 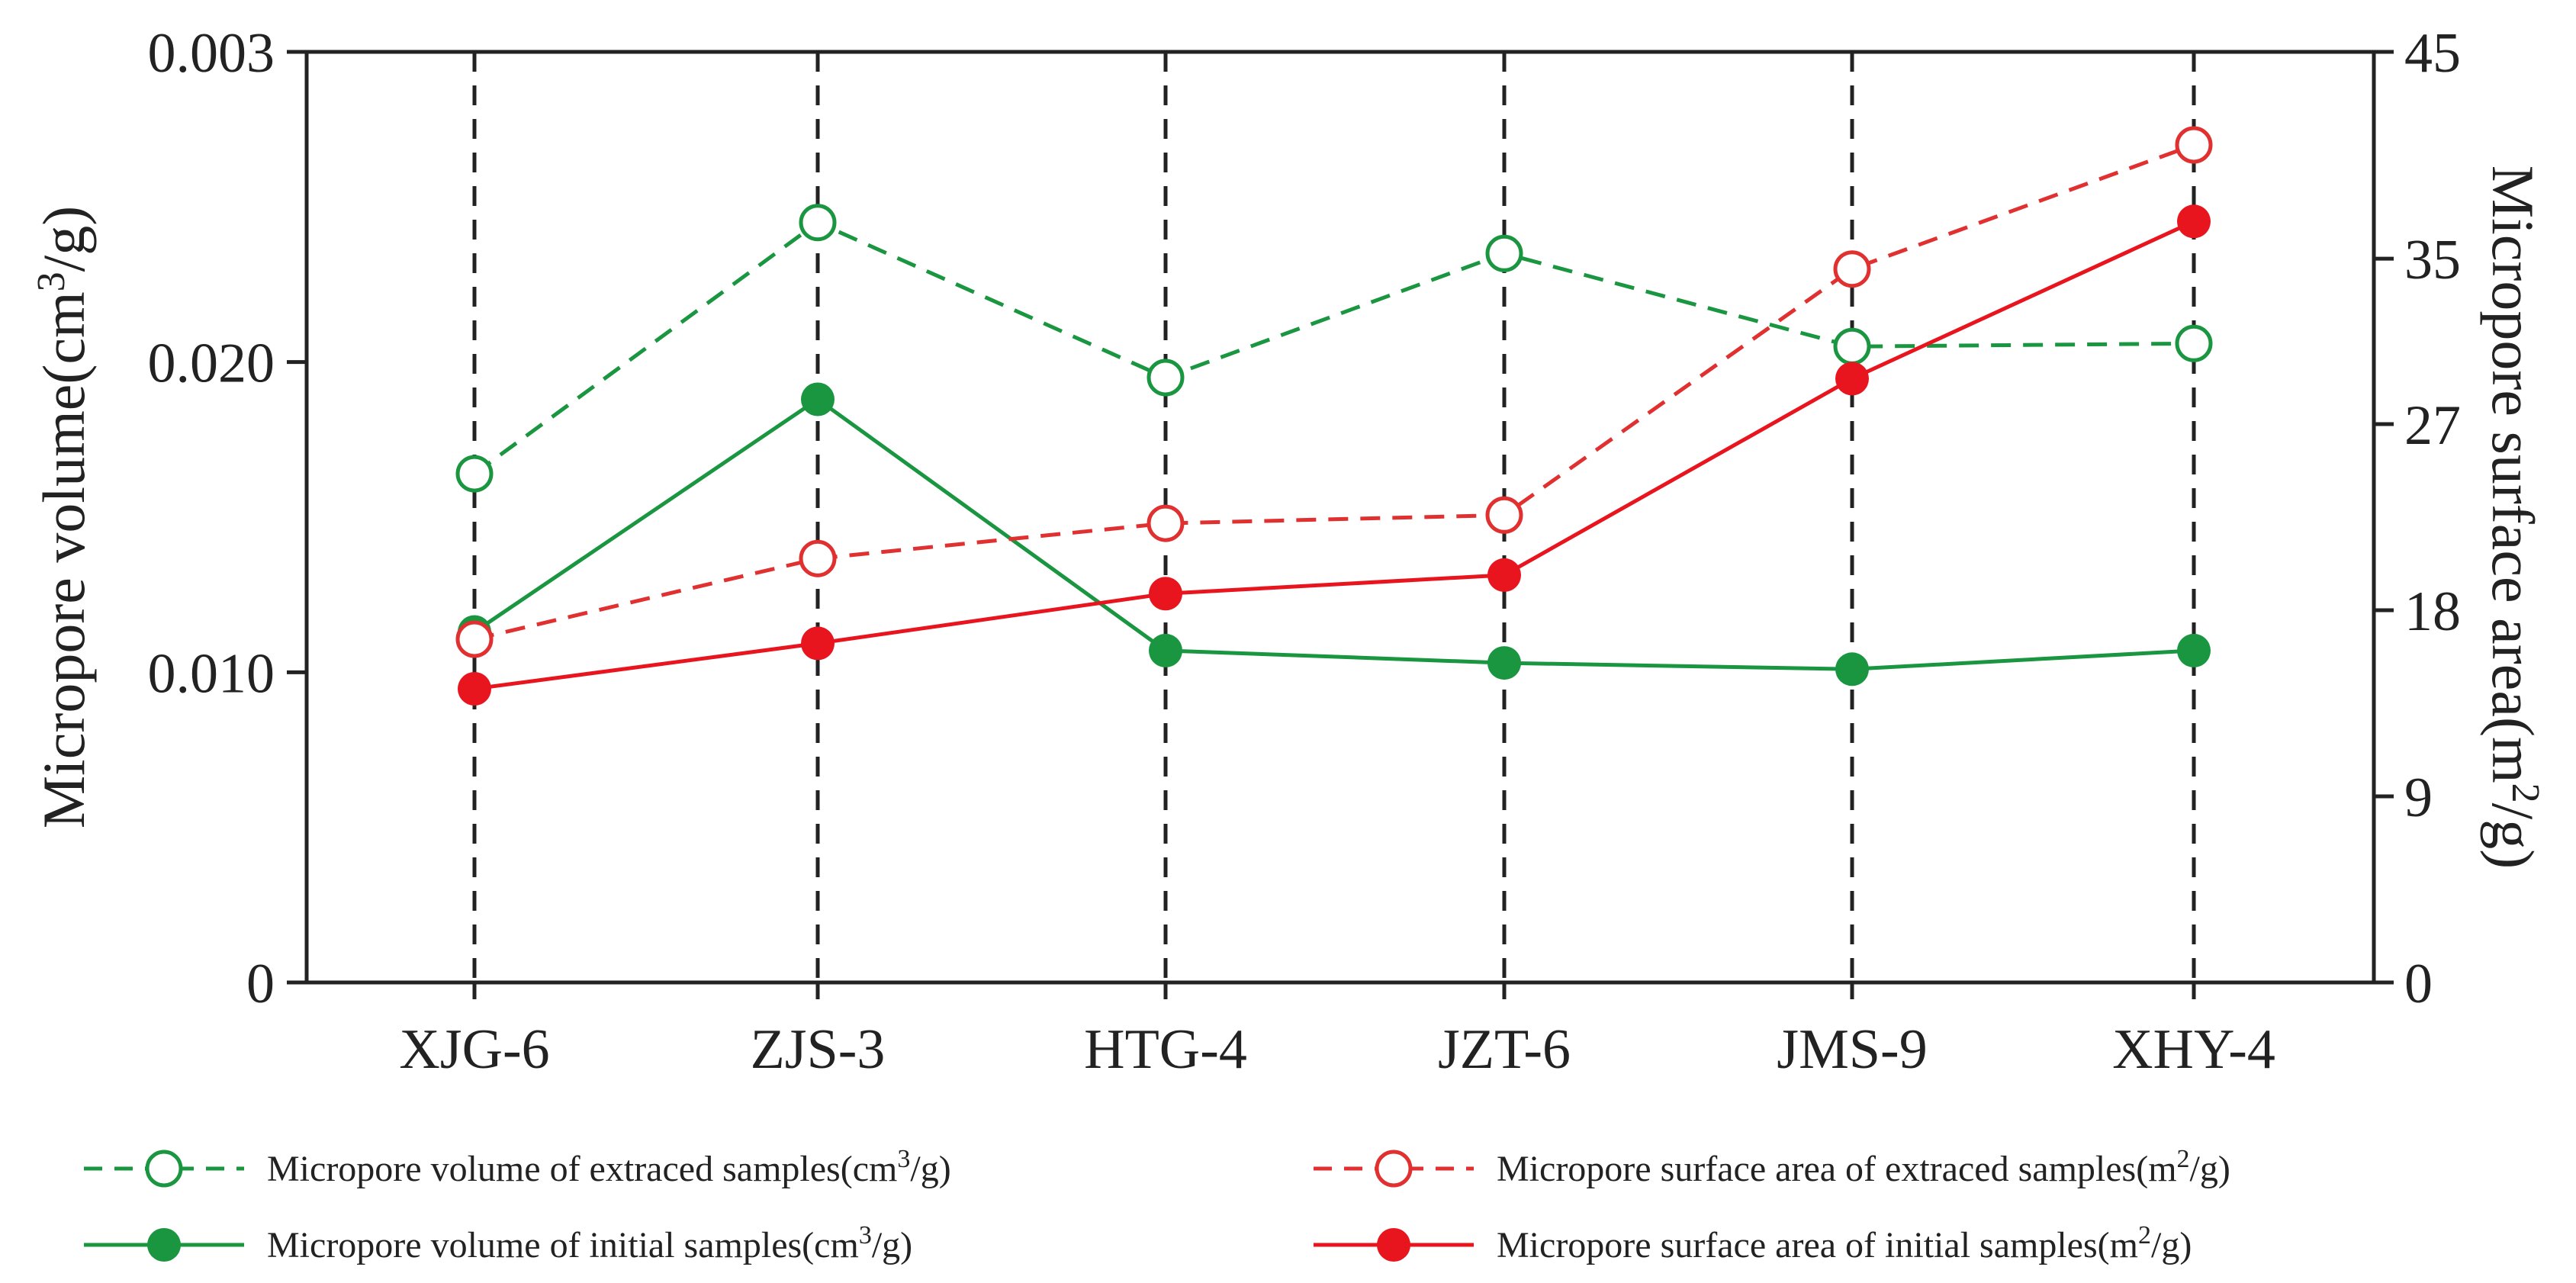 I want to click on right-tick-label: 0, so click(x=2418, y=984).